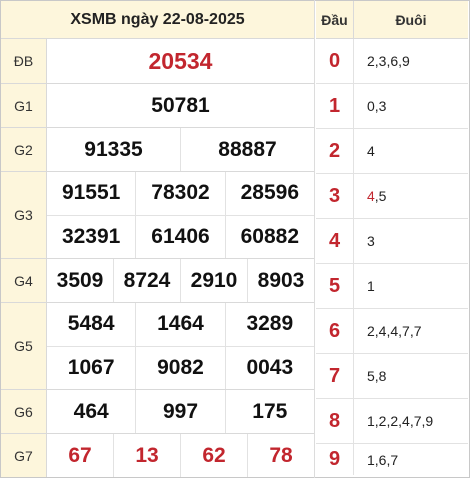 The height and width of the screenshot is (478, 470). Describe the element at coordinates (411, 19) in the screenshot. I see `duoi-header: Đuôi` at that location.